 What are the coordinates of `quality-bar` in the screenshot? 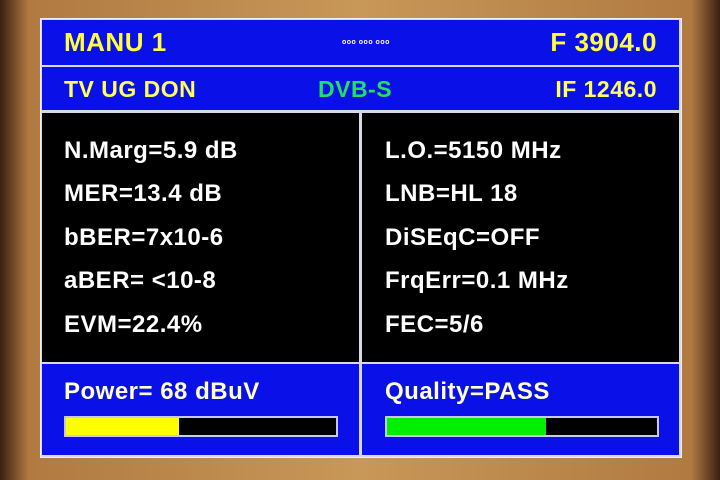 It's located at (522, 426).